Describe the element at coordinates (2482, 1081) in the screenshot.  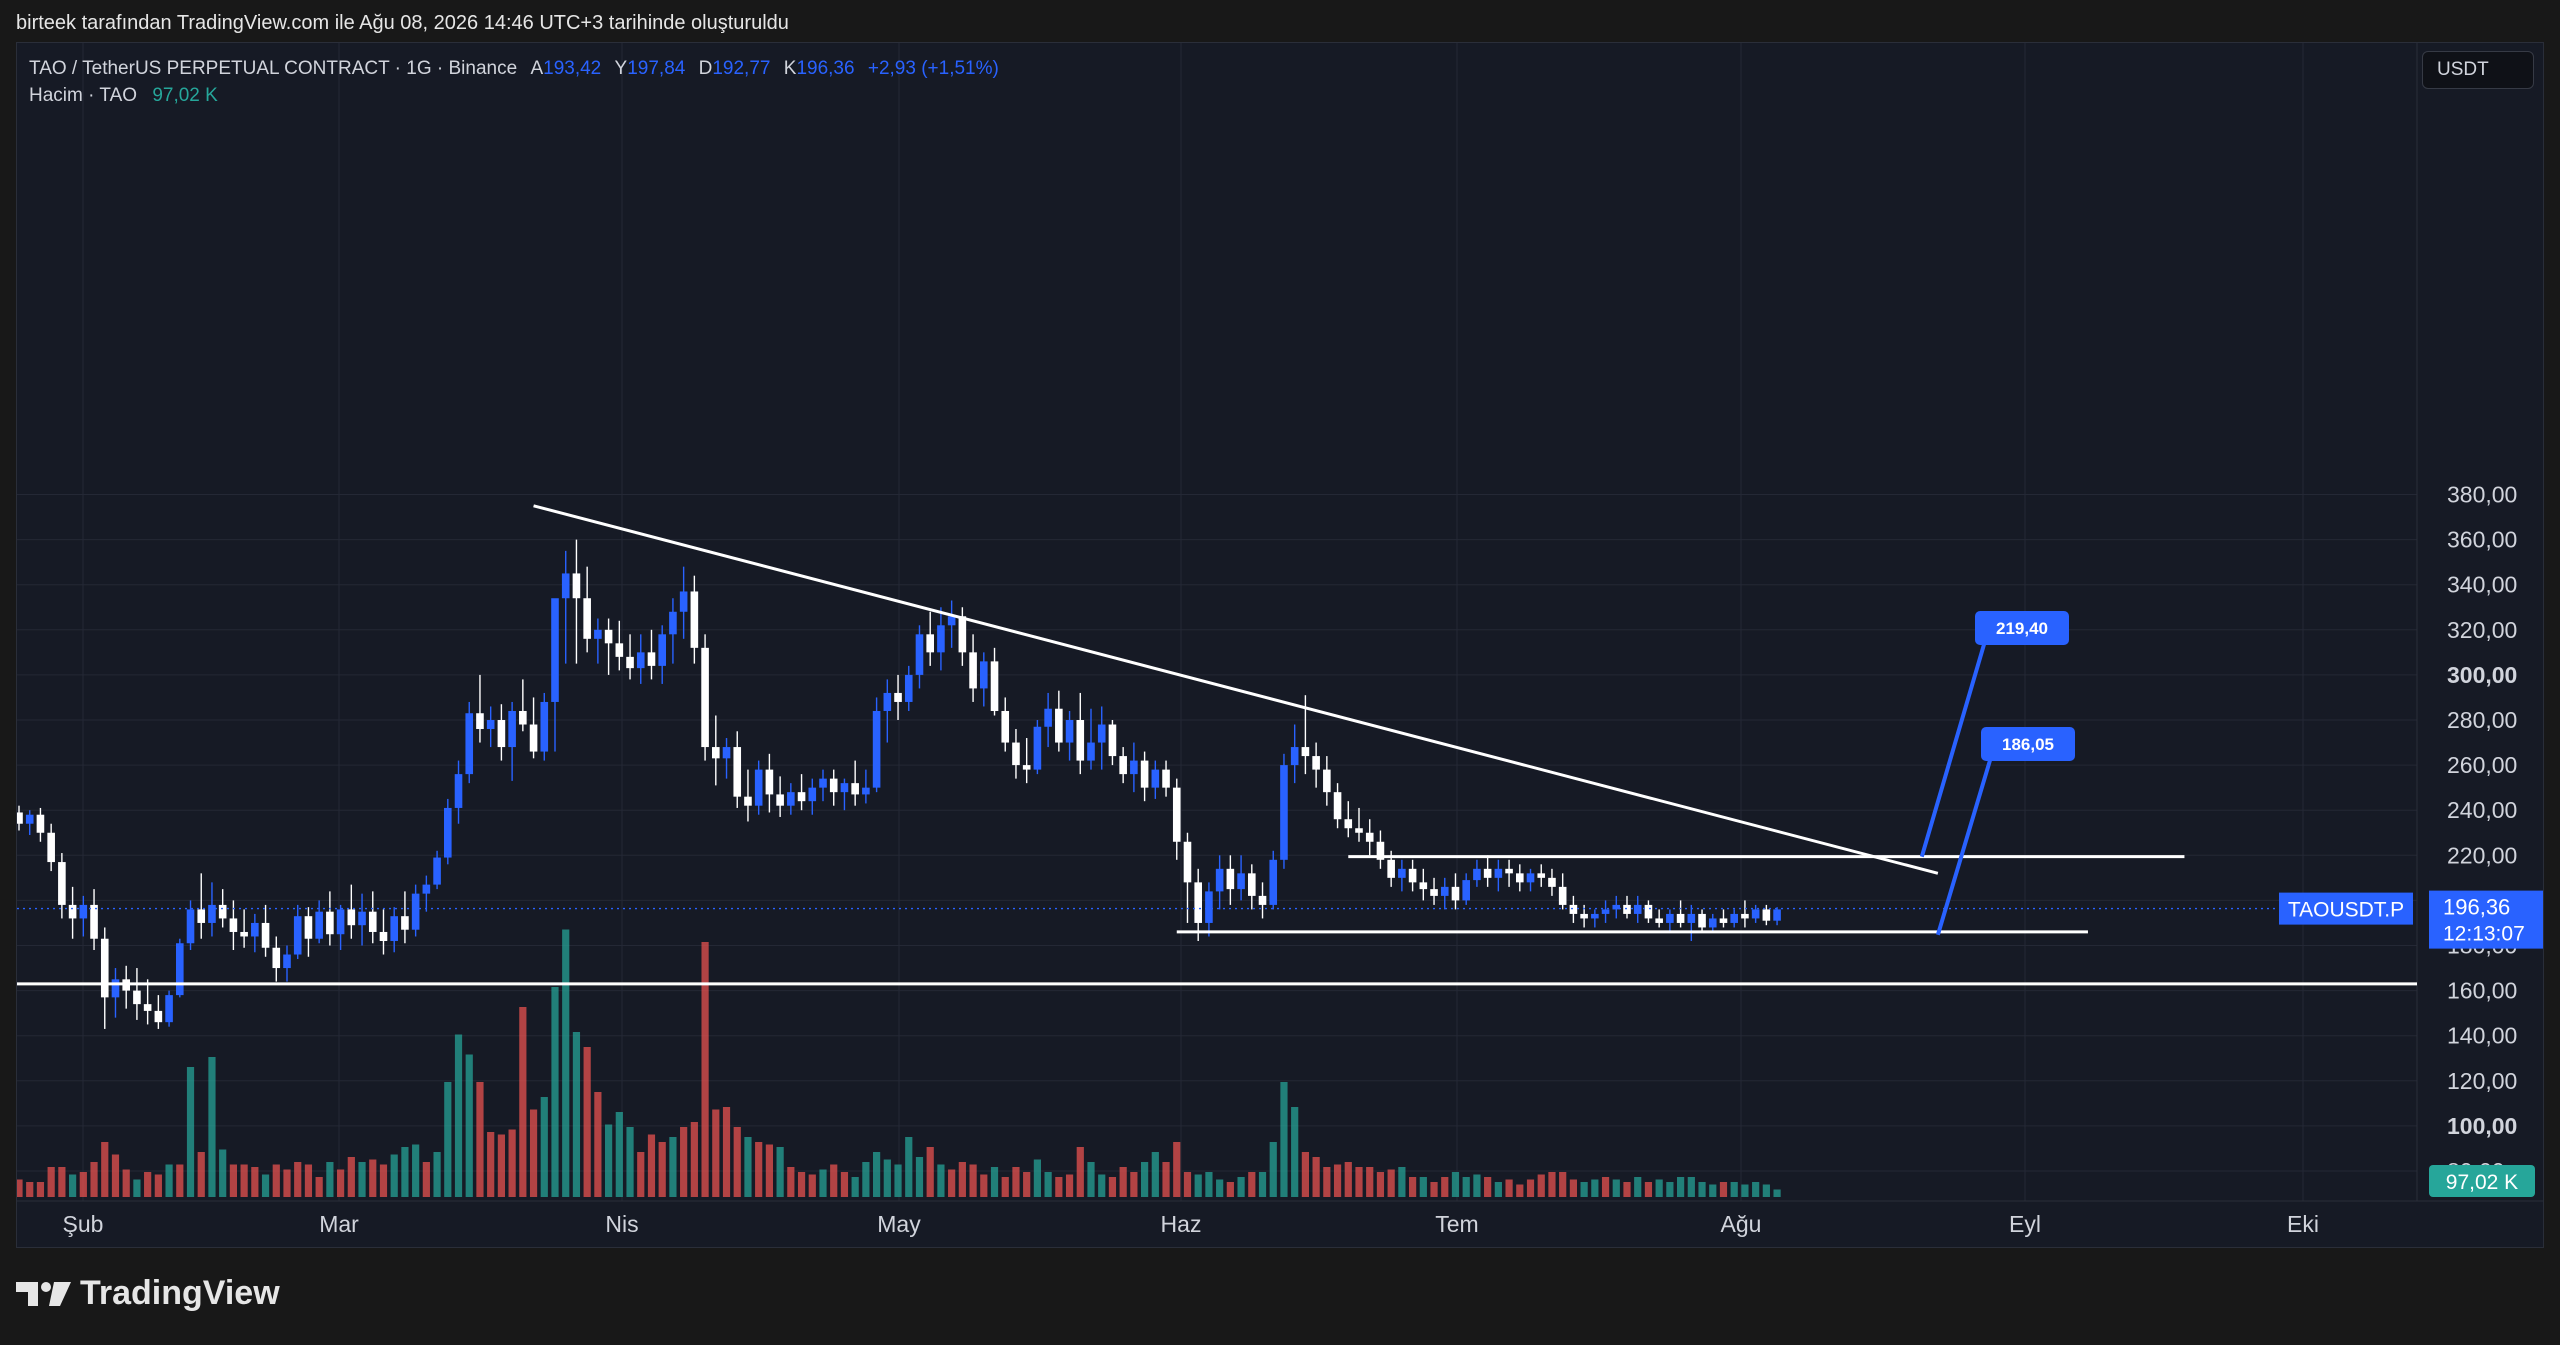
I see `y-tick-label: 120,00` at that location.